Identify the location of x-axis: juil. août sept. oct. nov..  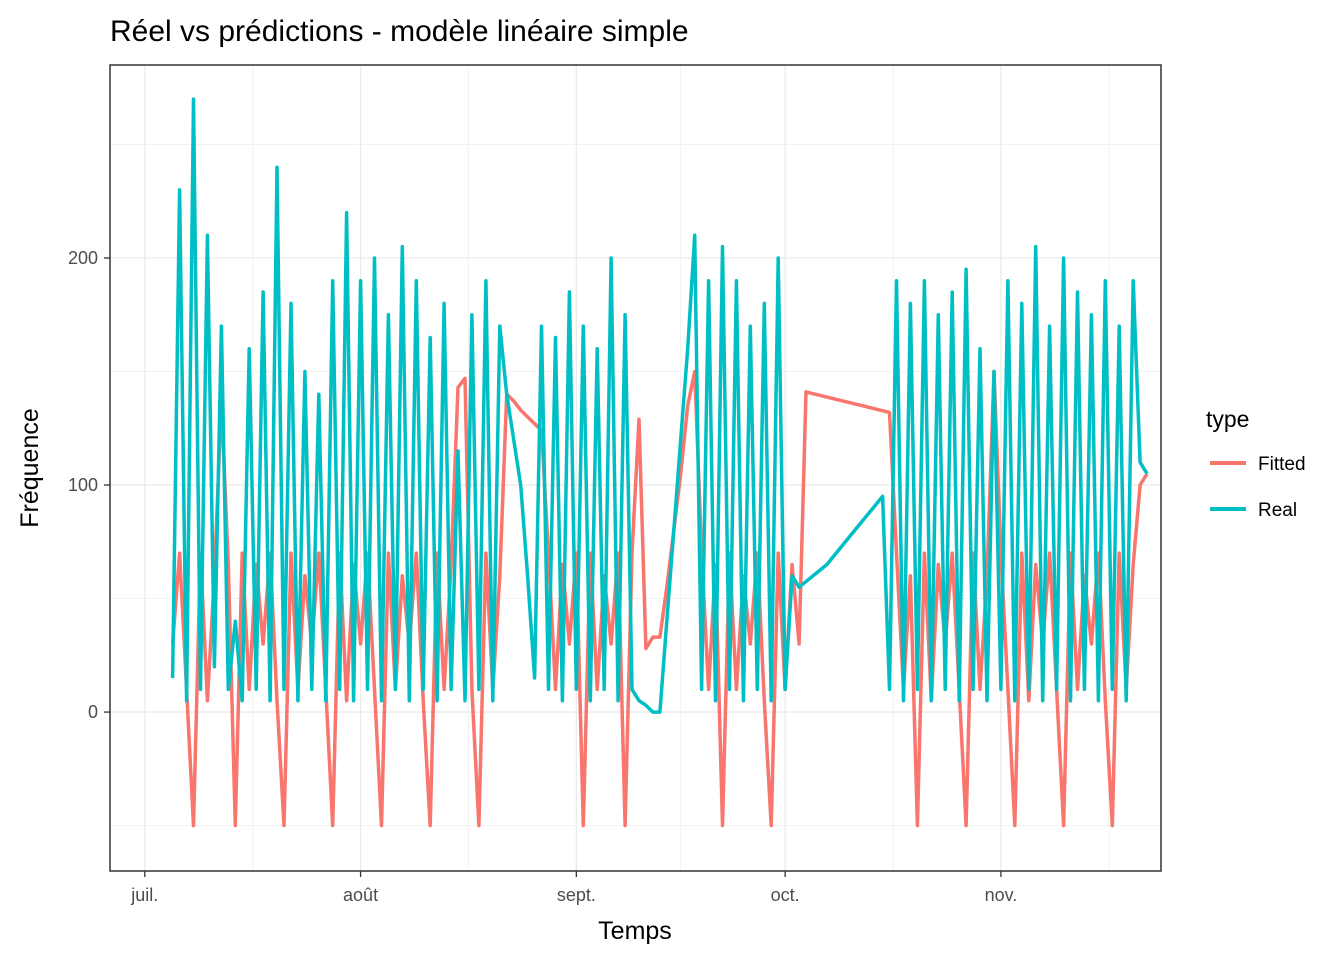
(573, 888).